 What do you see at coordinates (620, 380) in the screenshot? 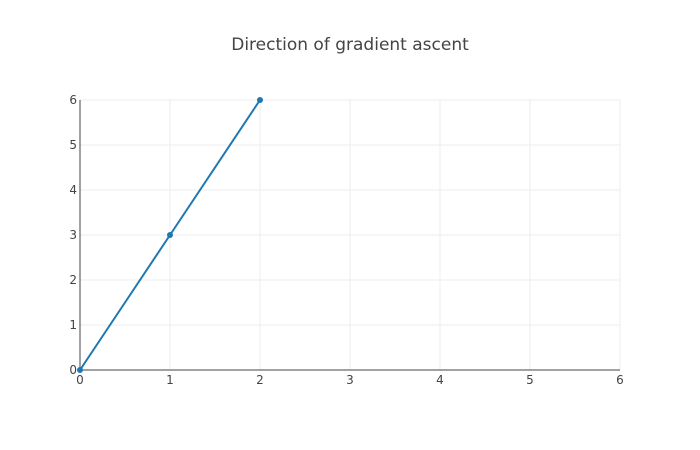
I see `x-tick-label: 6` at bounding box center [620, 380].